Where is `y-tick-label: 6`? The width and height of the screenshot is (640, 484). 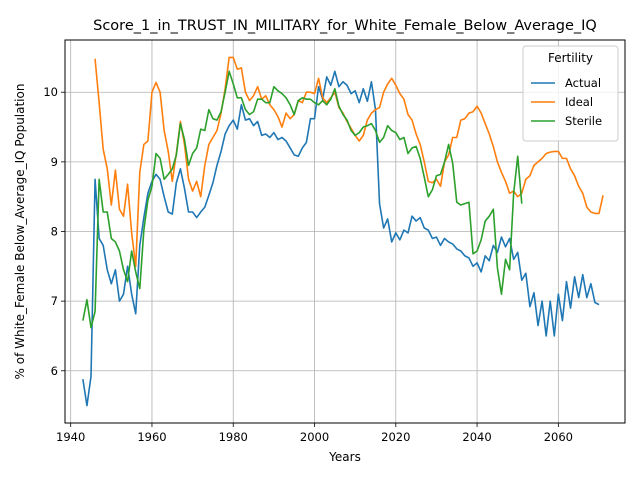 y-tick-label: 6 is located at coordinates (54, 371).